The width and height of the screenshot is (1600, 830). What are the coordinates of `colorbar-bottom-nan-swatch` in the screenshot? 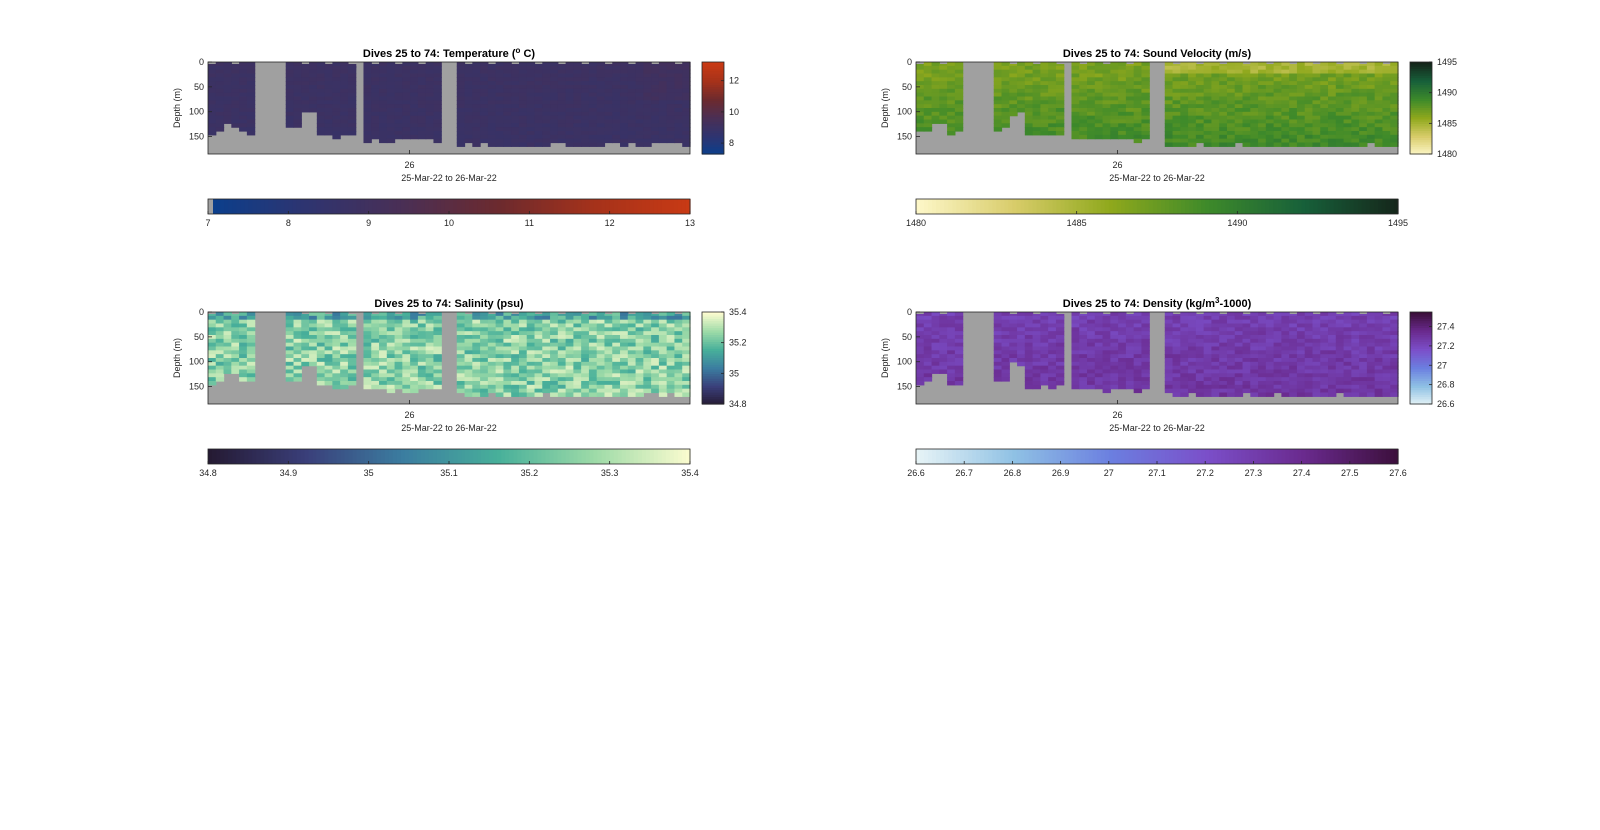 It's located at (210, 206).